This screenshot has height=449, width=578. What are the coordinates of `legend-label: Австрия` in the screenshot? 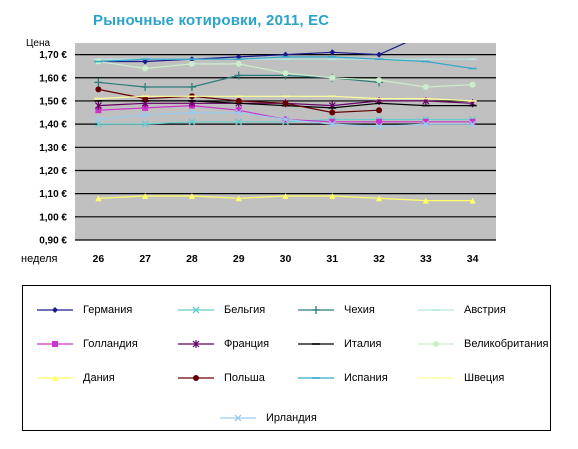 It's located at (485, 310).